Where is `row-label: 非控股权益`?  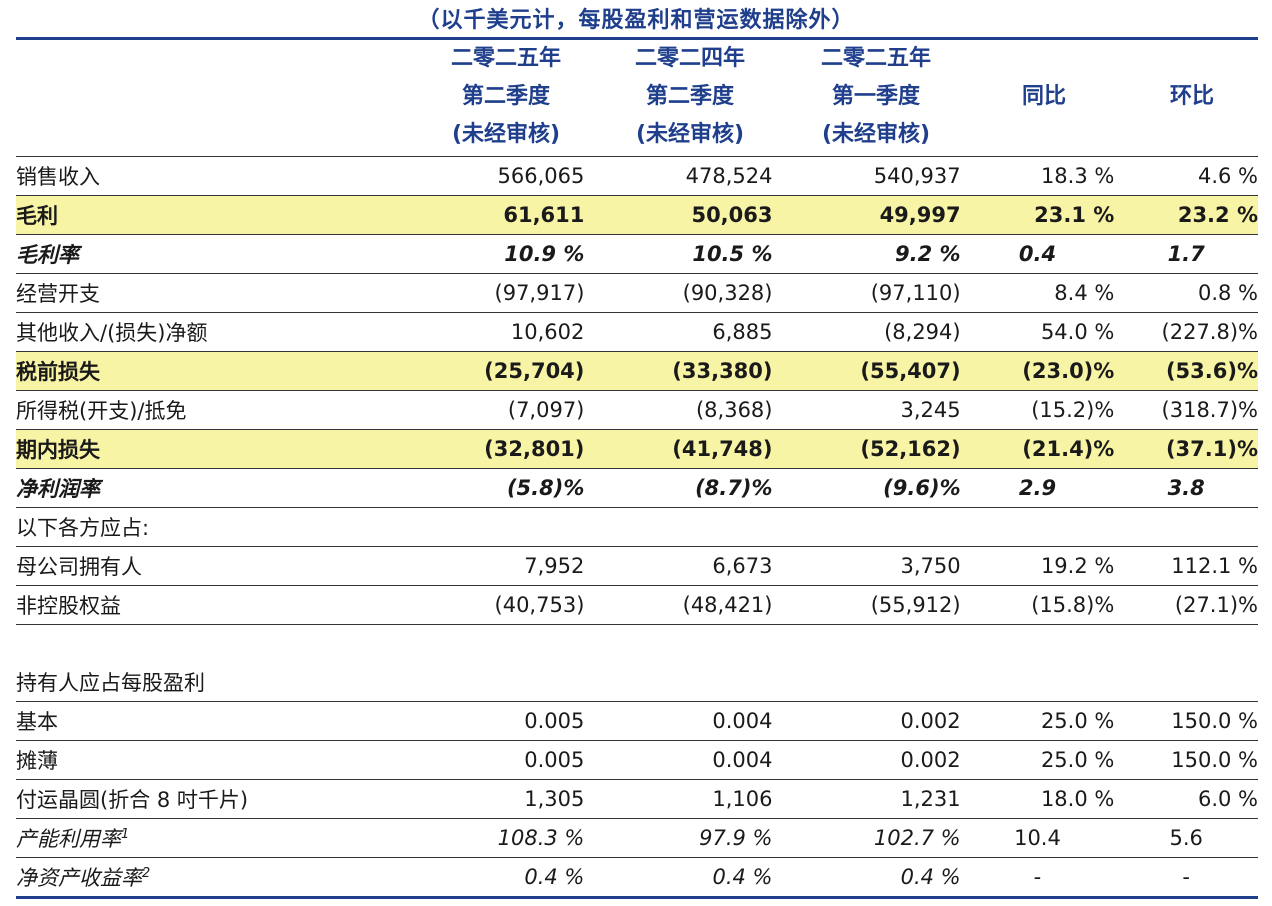 row-label: 非控股权益 is located at coordinates (215, 605).